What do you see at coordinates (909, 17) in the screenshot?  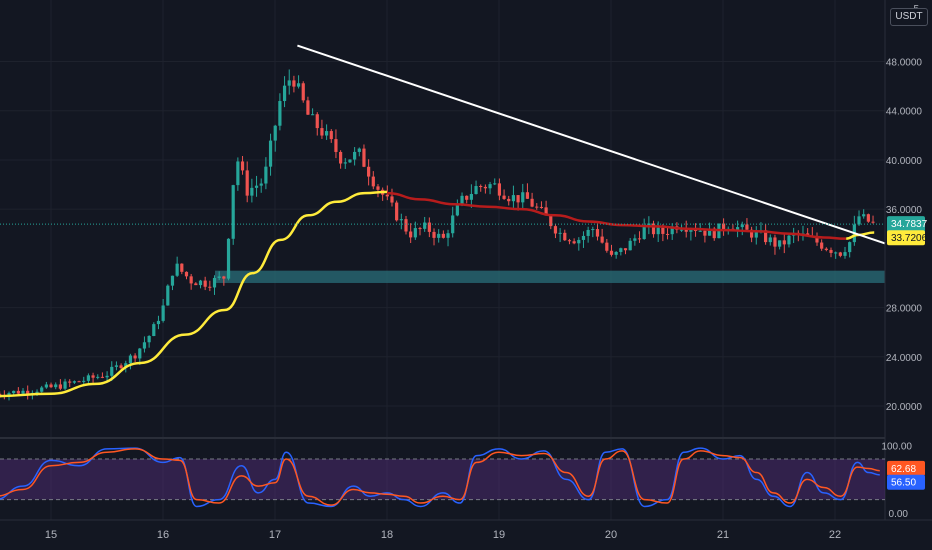 I see `currency-badge: USDT` at bounding box center [909, 17].